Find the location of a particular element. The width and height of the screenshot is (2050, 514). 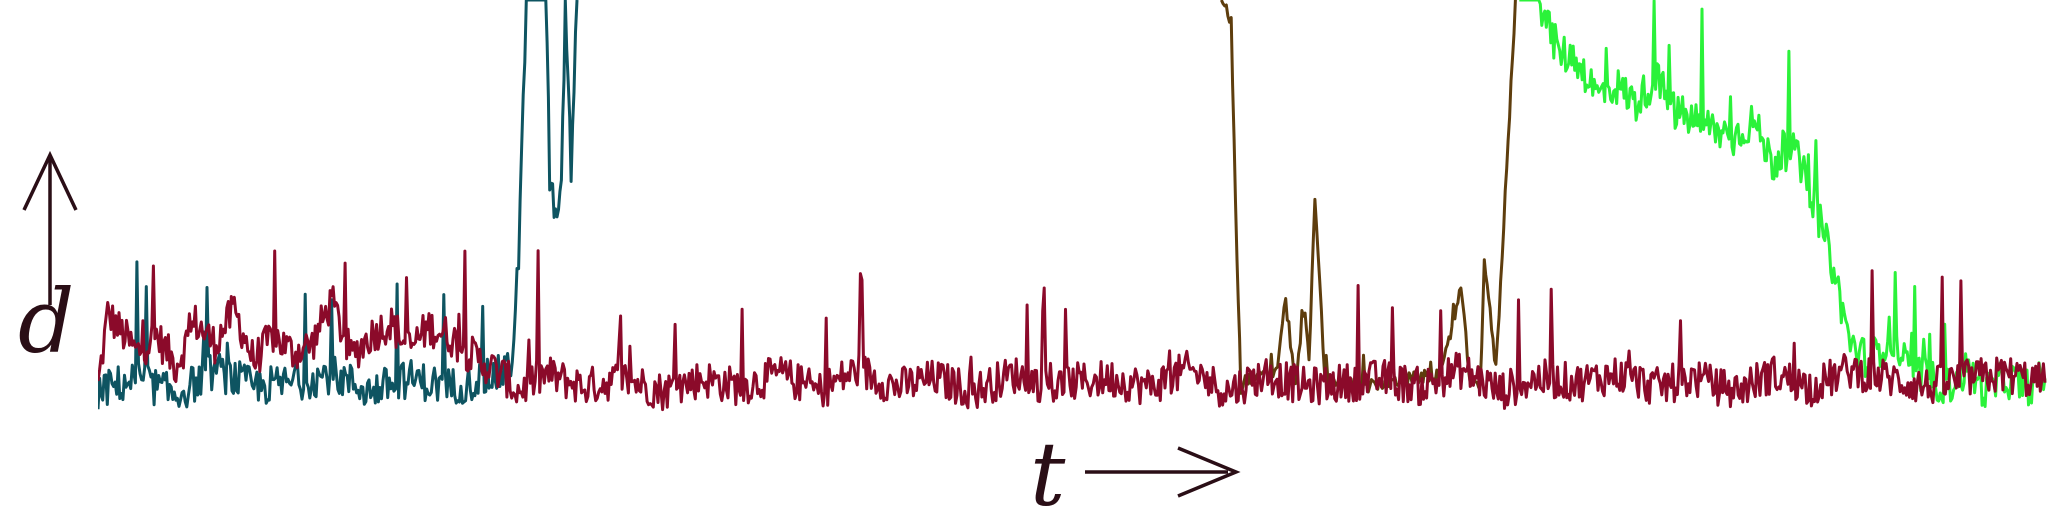

x-axis-label: t is located at coordinates (1048, 468).